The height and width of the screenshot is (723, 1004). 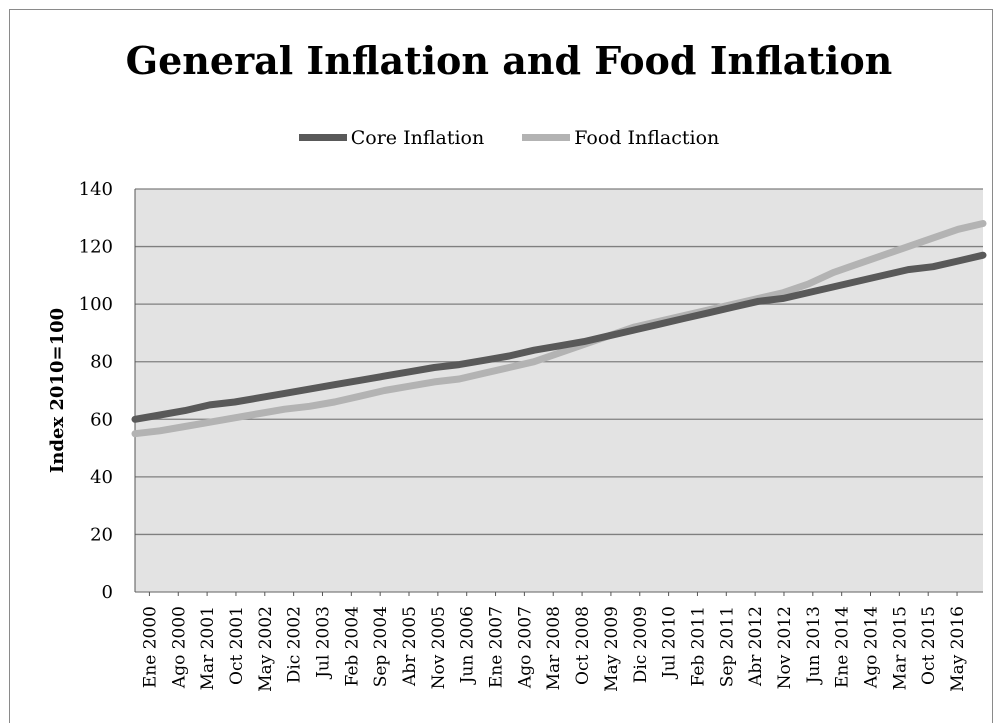 What do you see at coordinates (107, 592) in the screenshot?
I see `y-tick-label: 0` at bounding box center [107, 592].